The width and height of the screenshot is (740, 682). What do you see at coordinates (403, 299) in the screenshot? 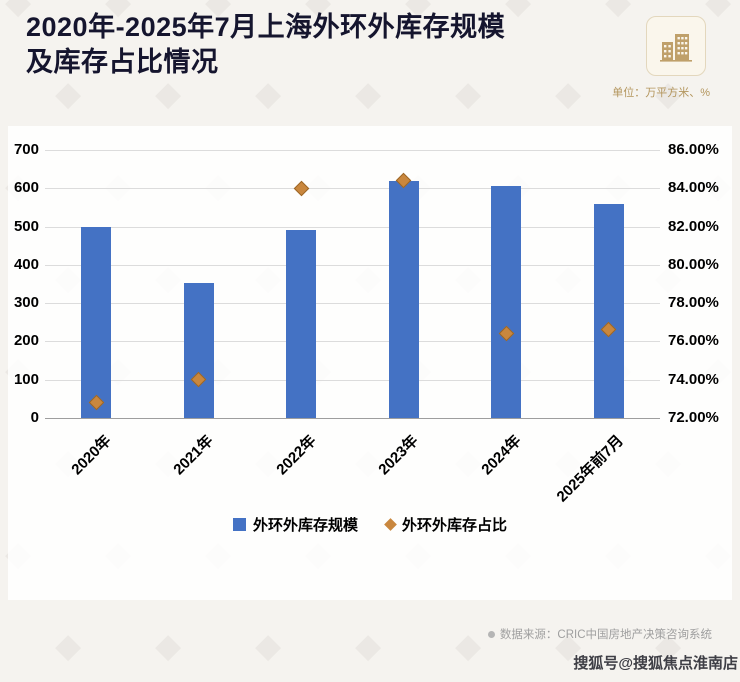
I see `bar-2023年` at bounding box center [403, 299].